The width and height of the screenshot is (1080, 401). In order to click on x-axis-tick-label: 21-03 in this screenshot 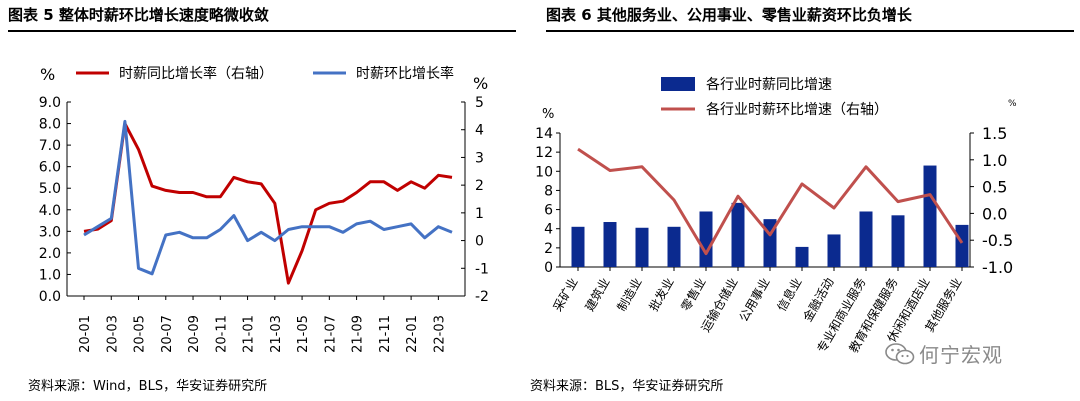, I will do `click(276, 334)`.